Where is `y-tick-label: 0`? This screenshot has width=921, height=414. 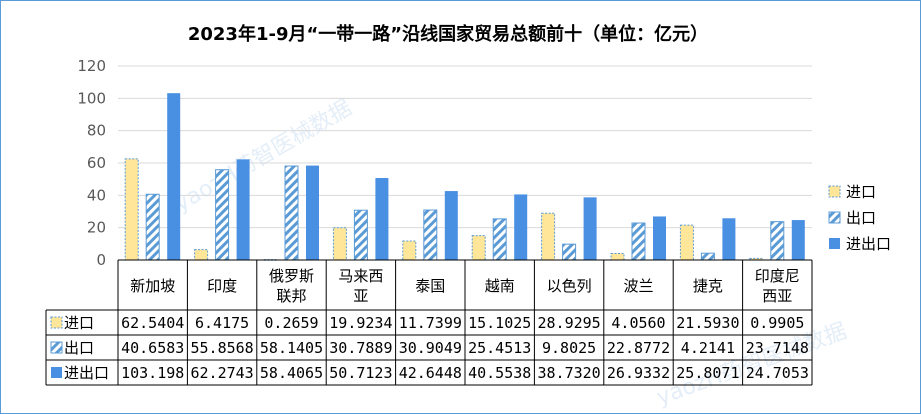 y-tick-label: 0 is located at coordinates (101, 260).